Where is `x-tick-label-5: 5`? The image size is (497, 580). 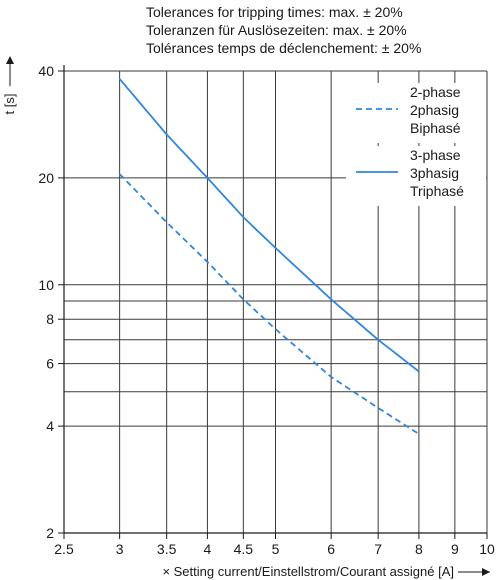
x-tick-label-5: 5 is located at coordinates (276, 549).